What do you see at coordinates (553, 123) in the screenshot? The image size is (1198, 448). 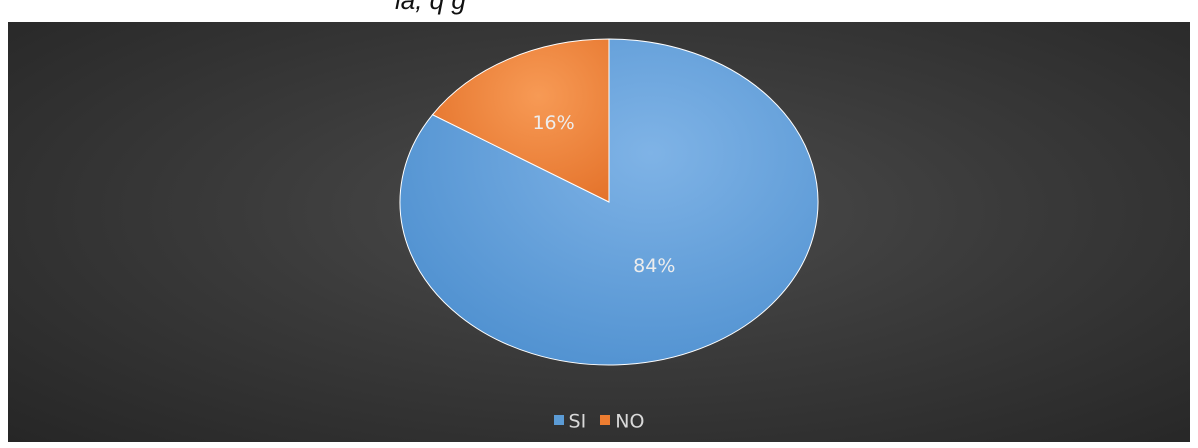 I see `data-label-no: 16%` at bounding box center [553, 123].